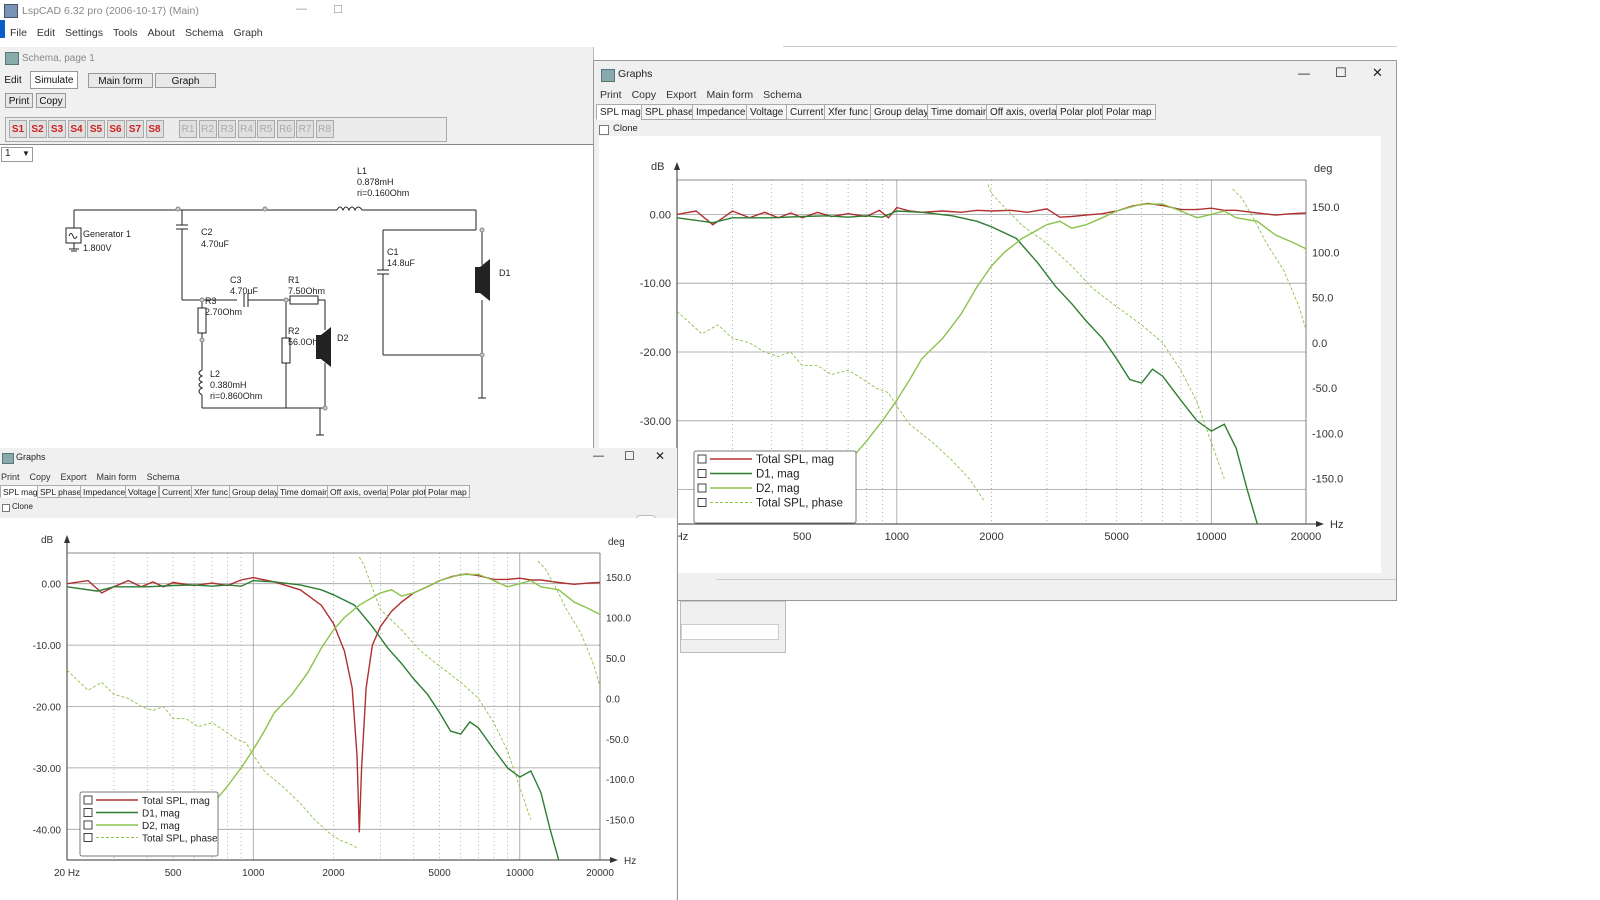 The width and height of the screenshot is (1600, 900). What do you see at coordinates (22, 506) in the screenshot?
I see `clone-label: Clone` at bounding box center [22, 506].